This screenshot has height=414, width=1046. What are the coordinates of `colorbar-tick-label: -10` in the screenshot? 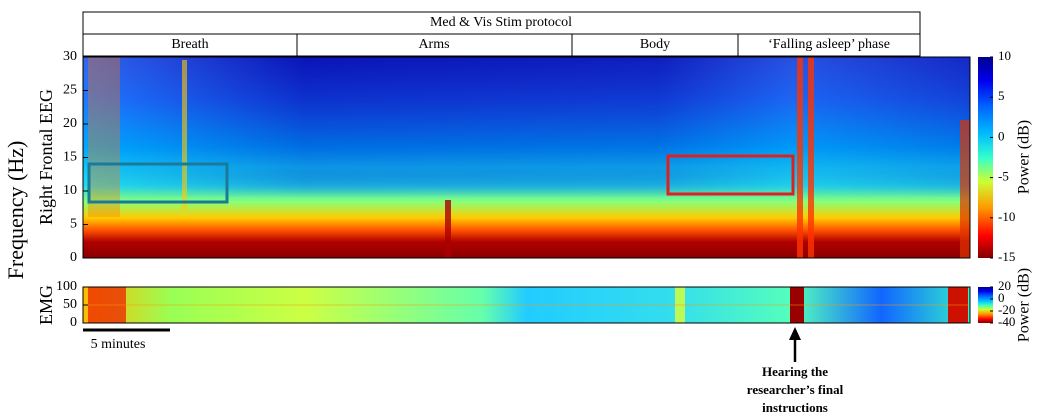 It's located at (1006, 216).